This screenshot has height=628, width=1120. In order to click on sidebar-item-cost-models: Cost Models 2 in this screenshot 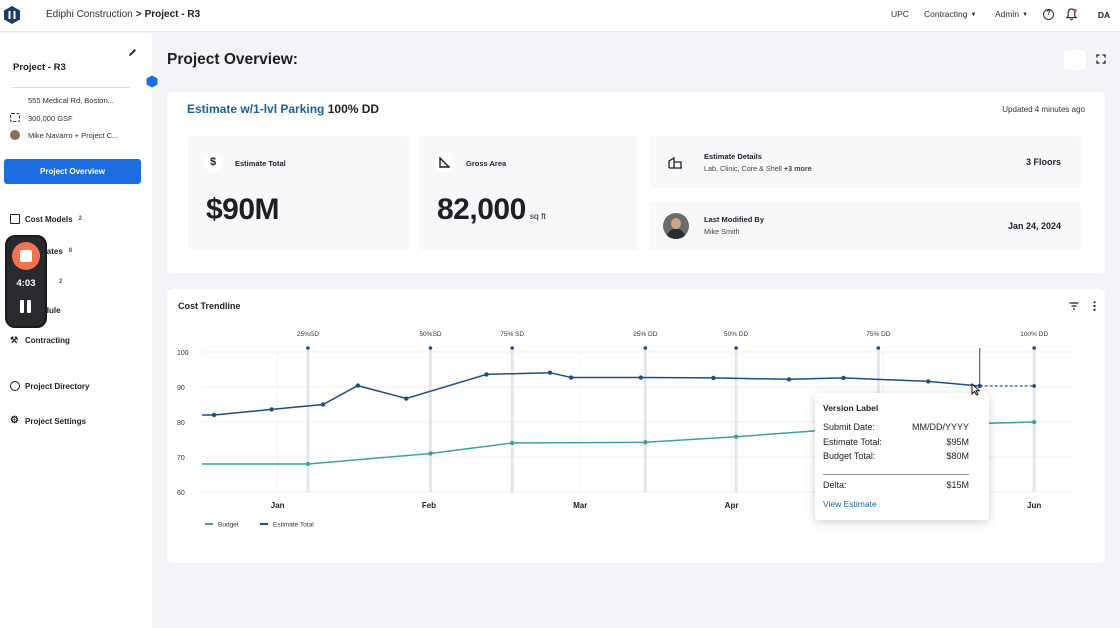, I will do `click(46, 219)`.